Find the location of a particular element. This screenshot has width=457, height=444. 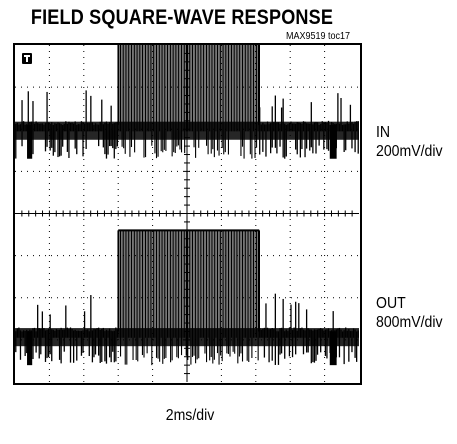

out-channel-label: OUT 800mV/div is located at coordinates (409, 313).